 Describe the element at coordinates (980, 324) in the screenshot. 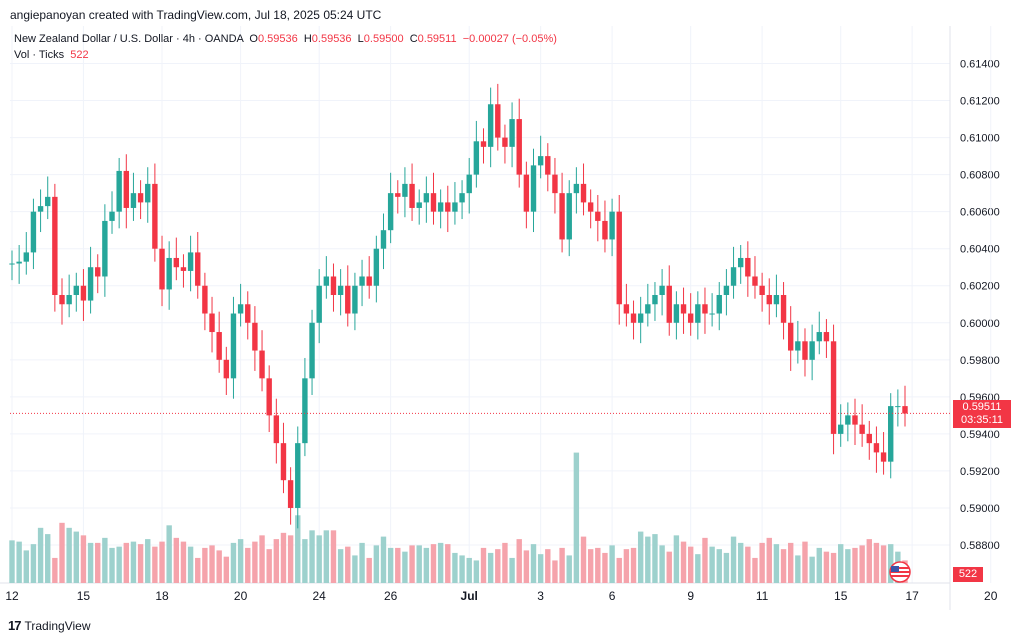

I see `y-tick-label: 0.60000` at that location.